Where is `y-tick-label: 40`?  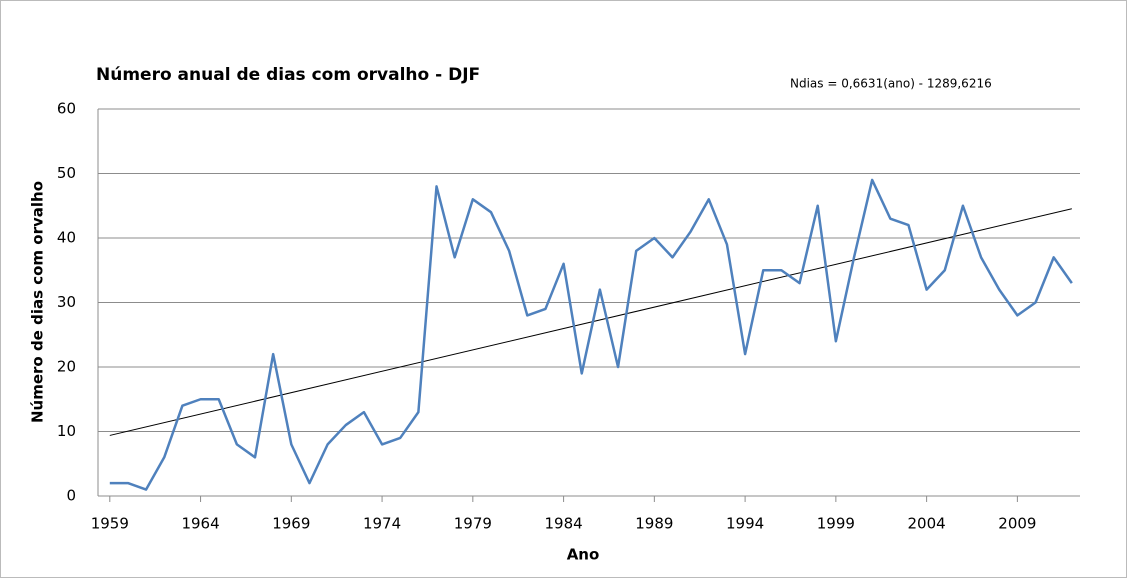 y-tick-label: 40 is located at coordinates (66, 238).